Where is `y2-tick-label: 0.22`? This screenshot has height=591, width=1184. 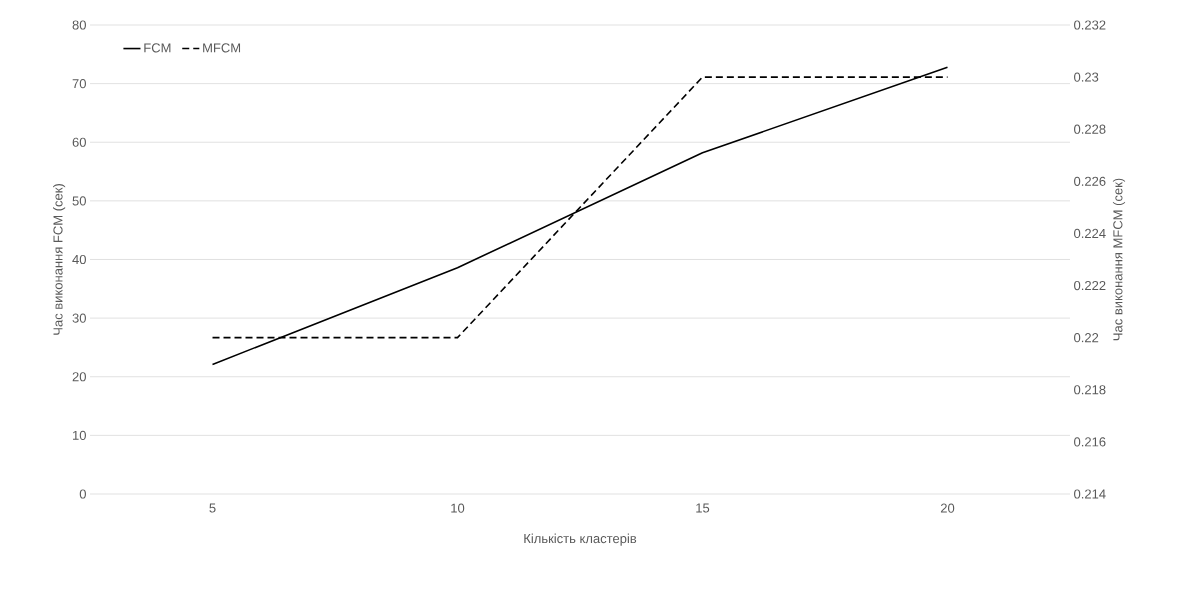 y2-tick-label: 0.22 is located at coordinates (1086, 338).